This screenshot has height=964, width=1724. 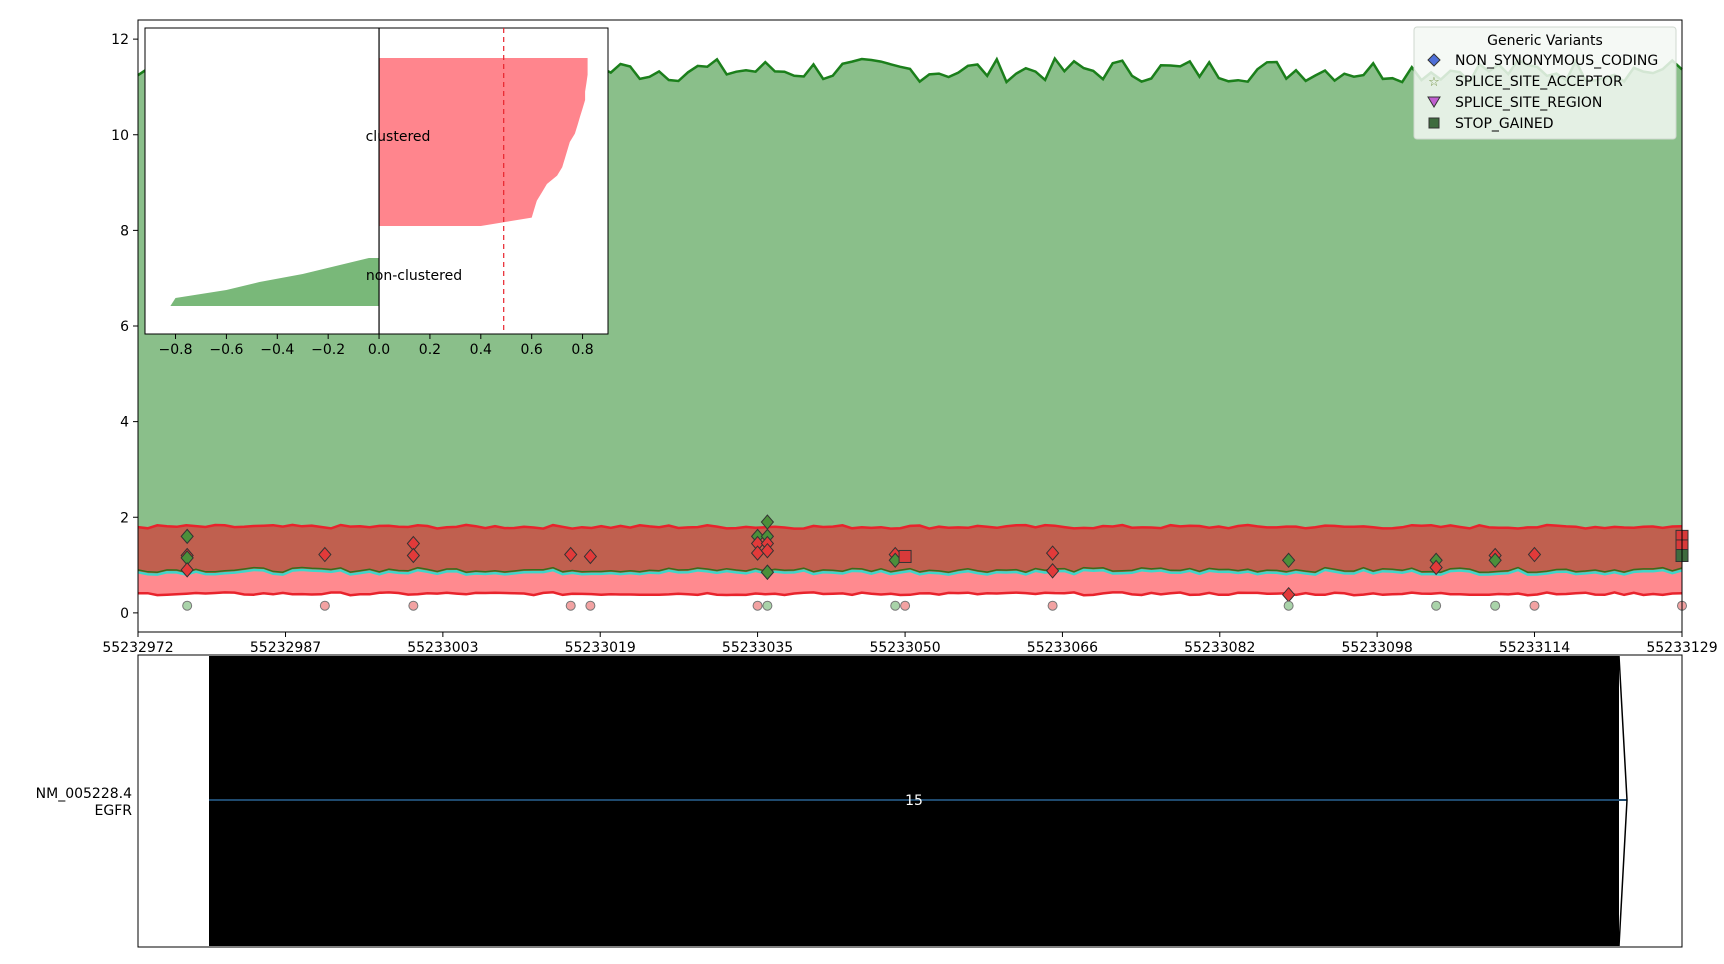 I want to click on x-tick-label: 55233066, so click(x=1062, y=648).